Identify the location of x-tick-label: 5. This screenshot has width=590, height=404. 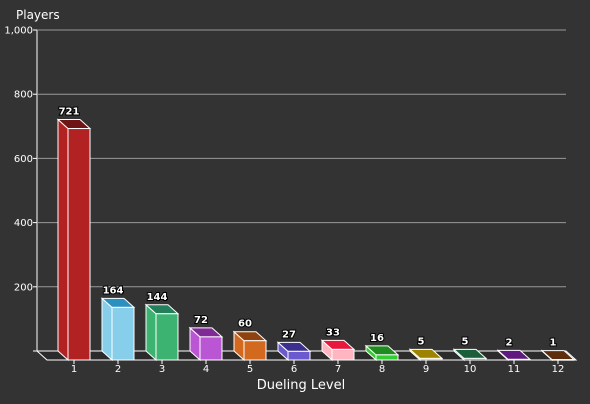
(250, 369).